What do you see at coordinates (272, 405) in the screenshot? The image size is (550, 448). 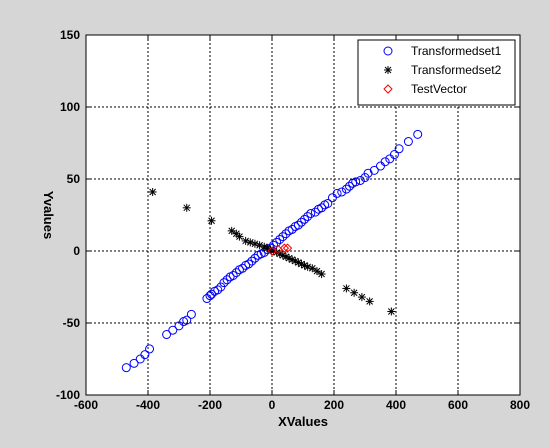 I see `x-tick-label: 0` at bounding box center [272, 405].